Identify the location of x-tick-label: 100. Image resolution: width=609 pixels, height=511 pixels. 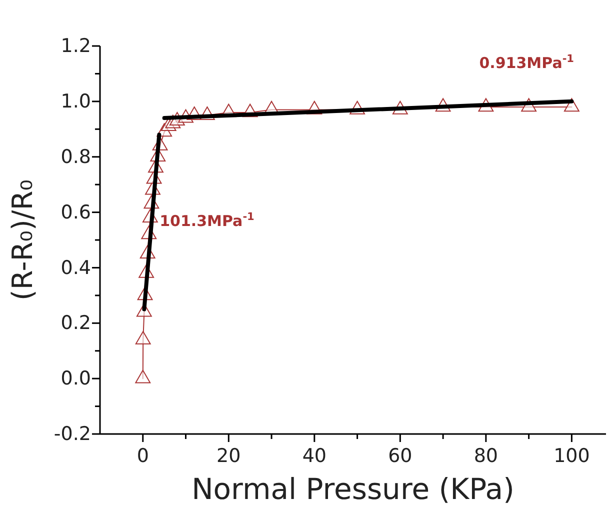
(572, 456).